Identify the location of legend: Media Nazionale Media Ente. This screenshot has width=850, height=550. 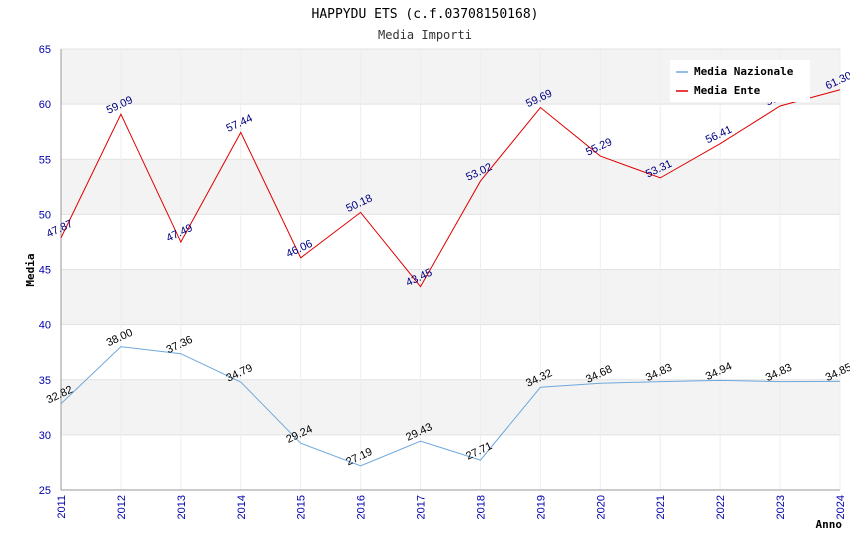
(740, 81).